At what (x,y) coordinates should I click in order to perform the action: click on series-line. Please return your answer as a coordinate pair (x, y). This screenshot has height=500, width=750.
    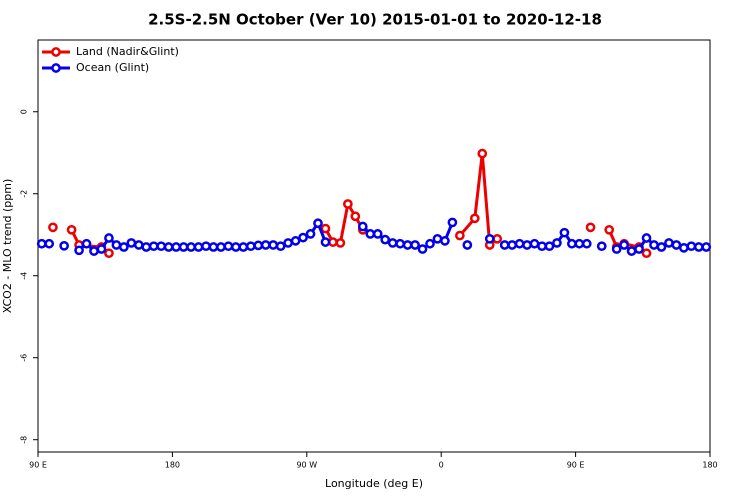
    Looking at the image, I should click on (478, 200).